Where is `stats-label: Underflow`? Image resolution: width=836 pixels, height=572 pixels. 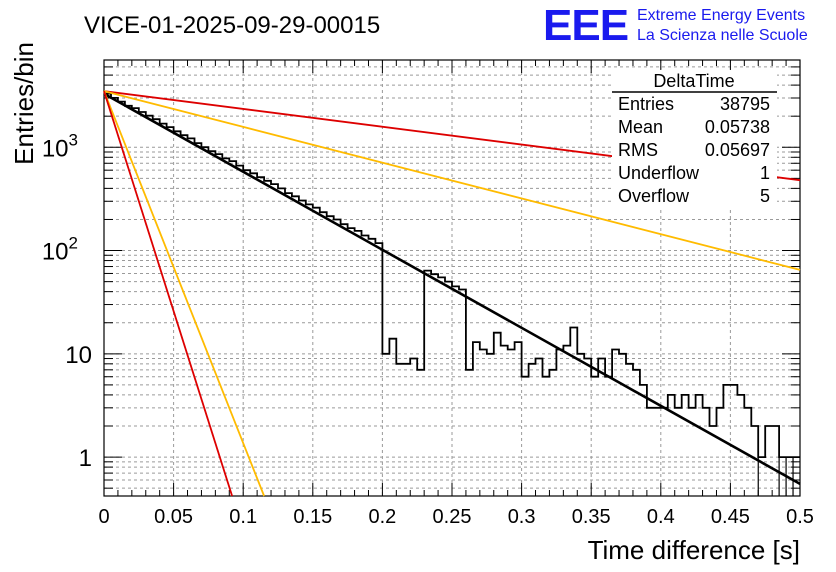 stats-label: Underflow is located at coordinates (659, 173).